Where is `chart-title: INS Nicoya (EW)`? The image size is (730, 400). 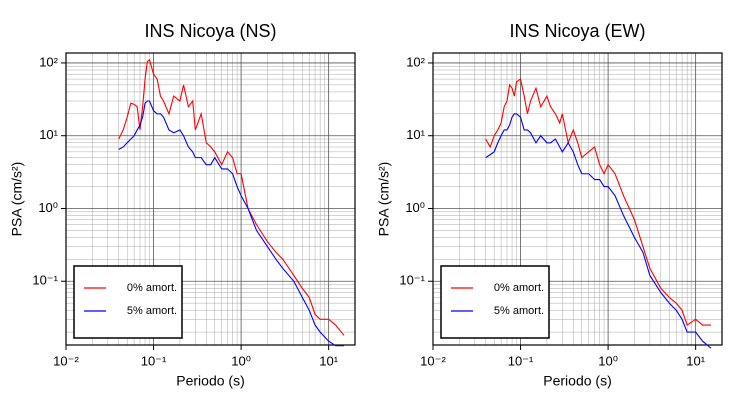 chart-title: INS Nicoya (EW) is located at coordinates (577, 31).